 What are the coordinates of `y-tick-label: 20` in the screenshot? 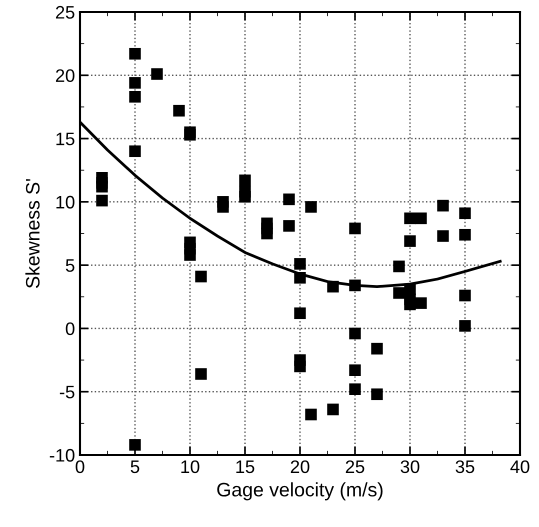 It's located at (65, 75).